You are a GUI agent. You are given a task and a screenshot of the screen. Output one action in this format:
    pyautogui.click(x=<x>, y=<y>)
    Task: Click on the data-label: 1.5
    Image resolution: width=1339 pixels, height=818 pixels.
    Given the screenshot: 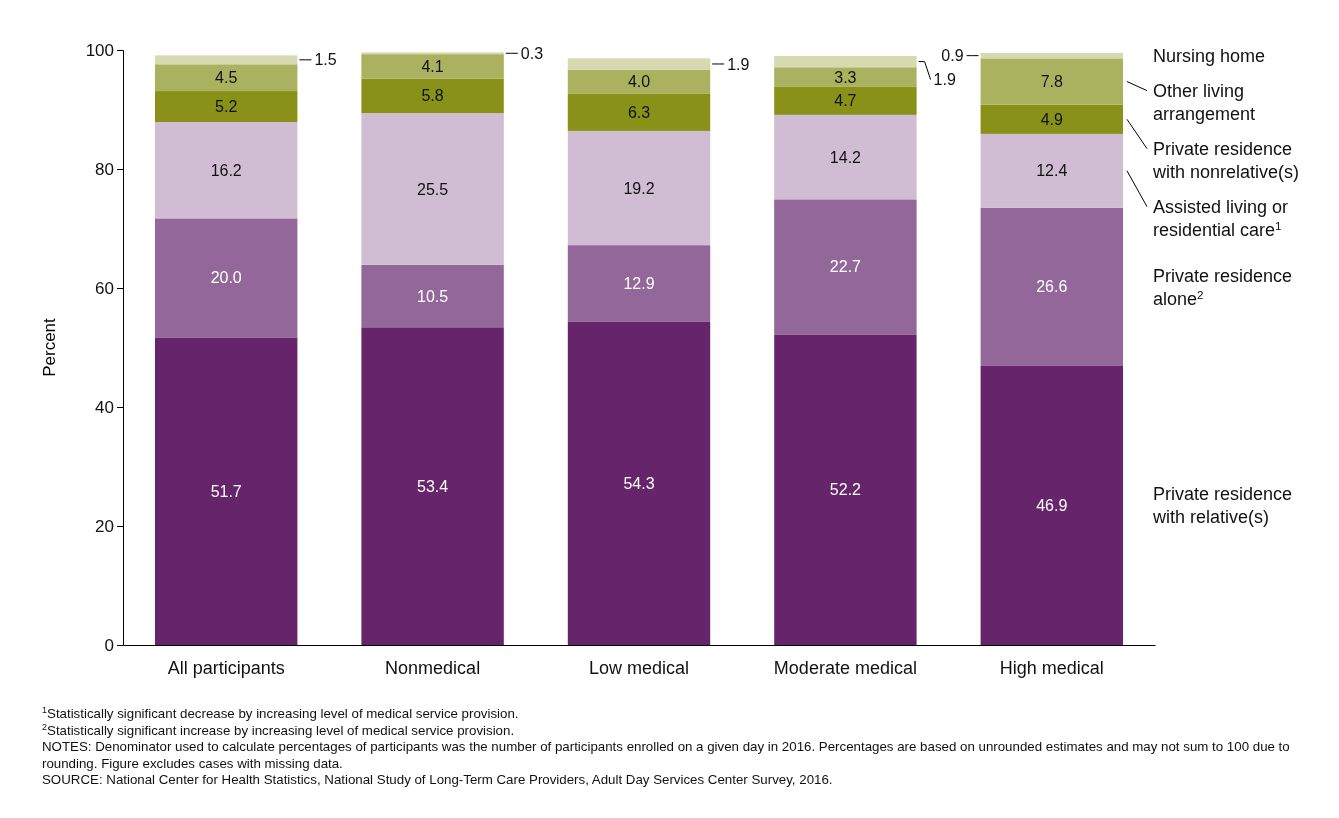 What is the action you would take?
    pyautogui.click(x=325, y=60)
    